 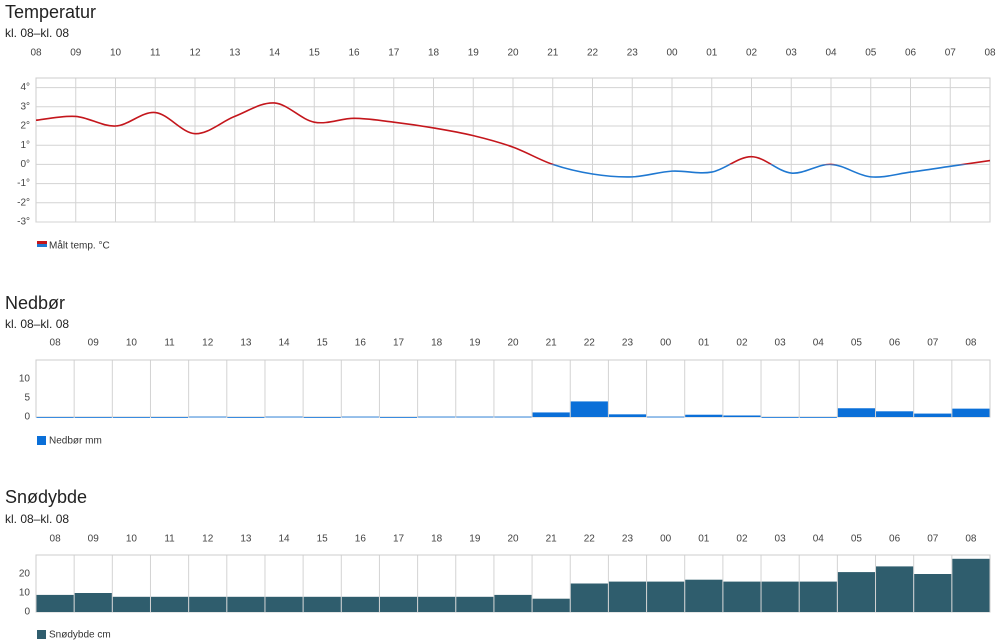 What do you see at coordinates (195, 53) in the screenshot?
I see `x-tick-label: 12` at bounding box center [195, 53].